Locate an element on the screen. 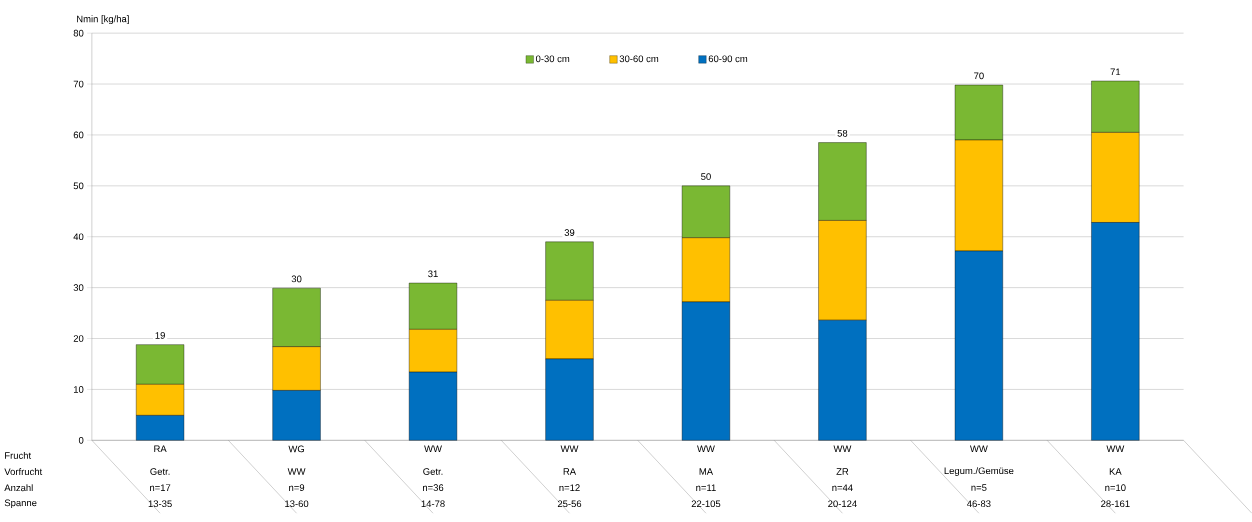 This screenshot has height=522, width=1252. y-tick-label: 10 is located at coordinates (78, 389).